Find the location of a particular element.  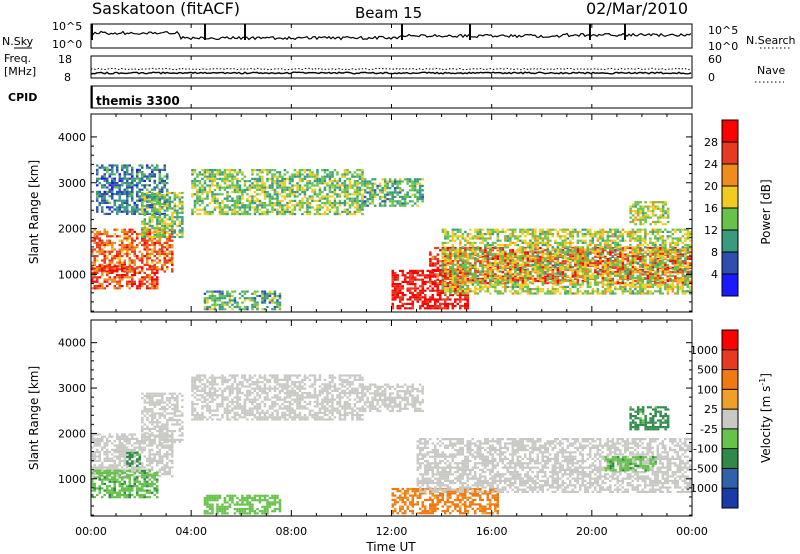

noise-left-tick-top: 10^5 is located at coordinates (67, 26).